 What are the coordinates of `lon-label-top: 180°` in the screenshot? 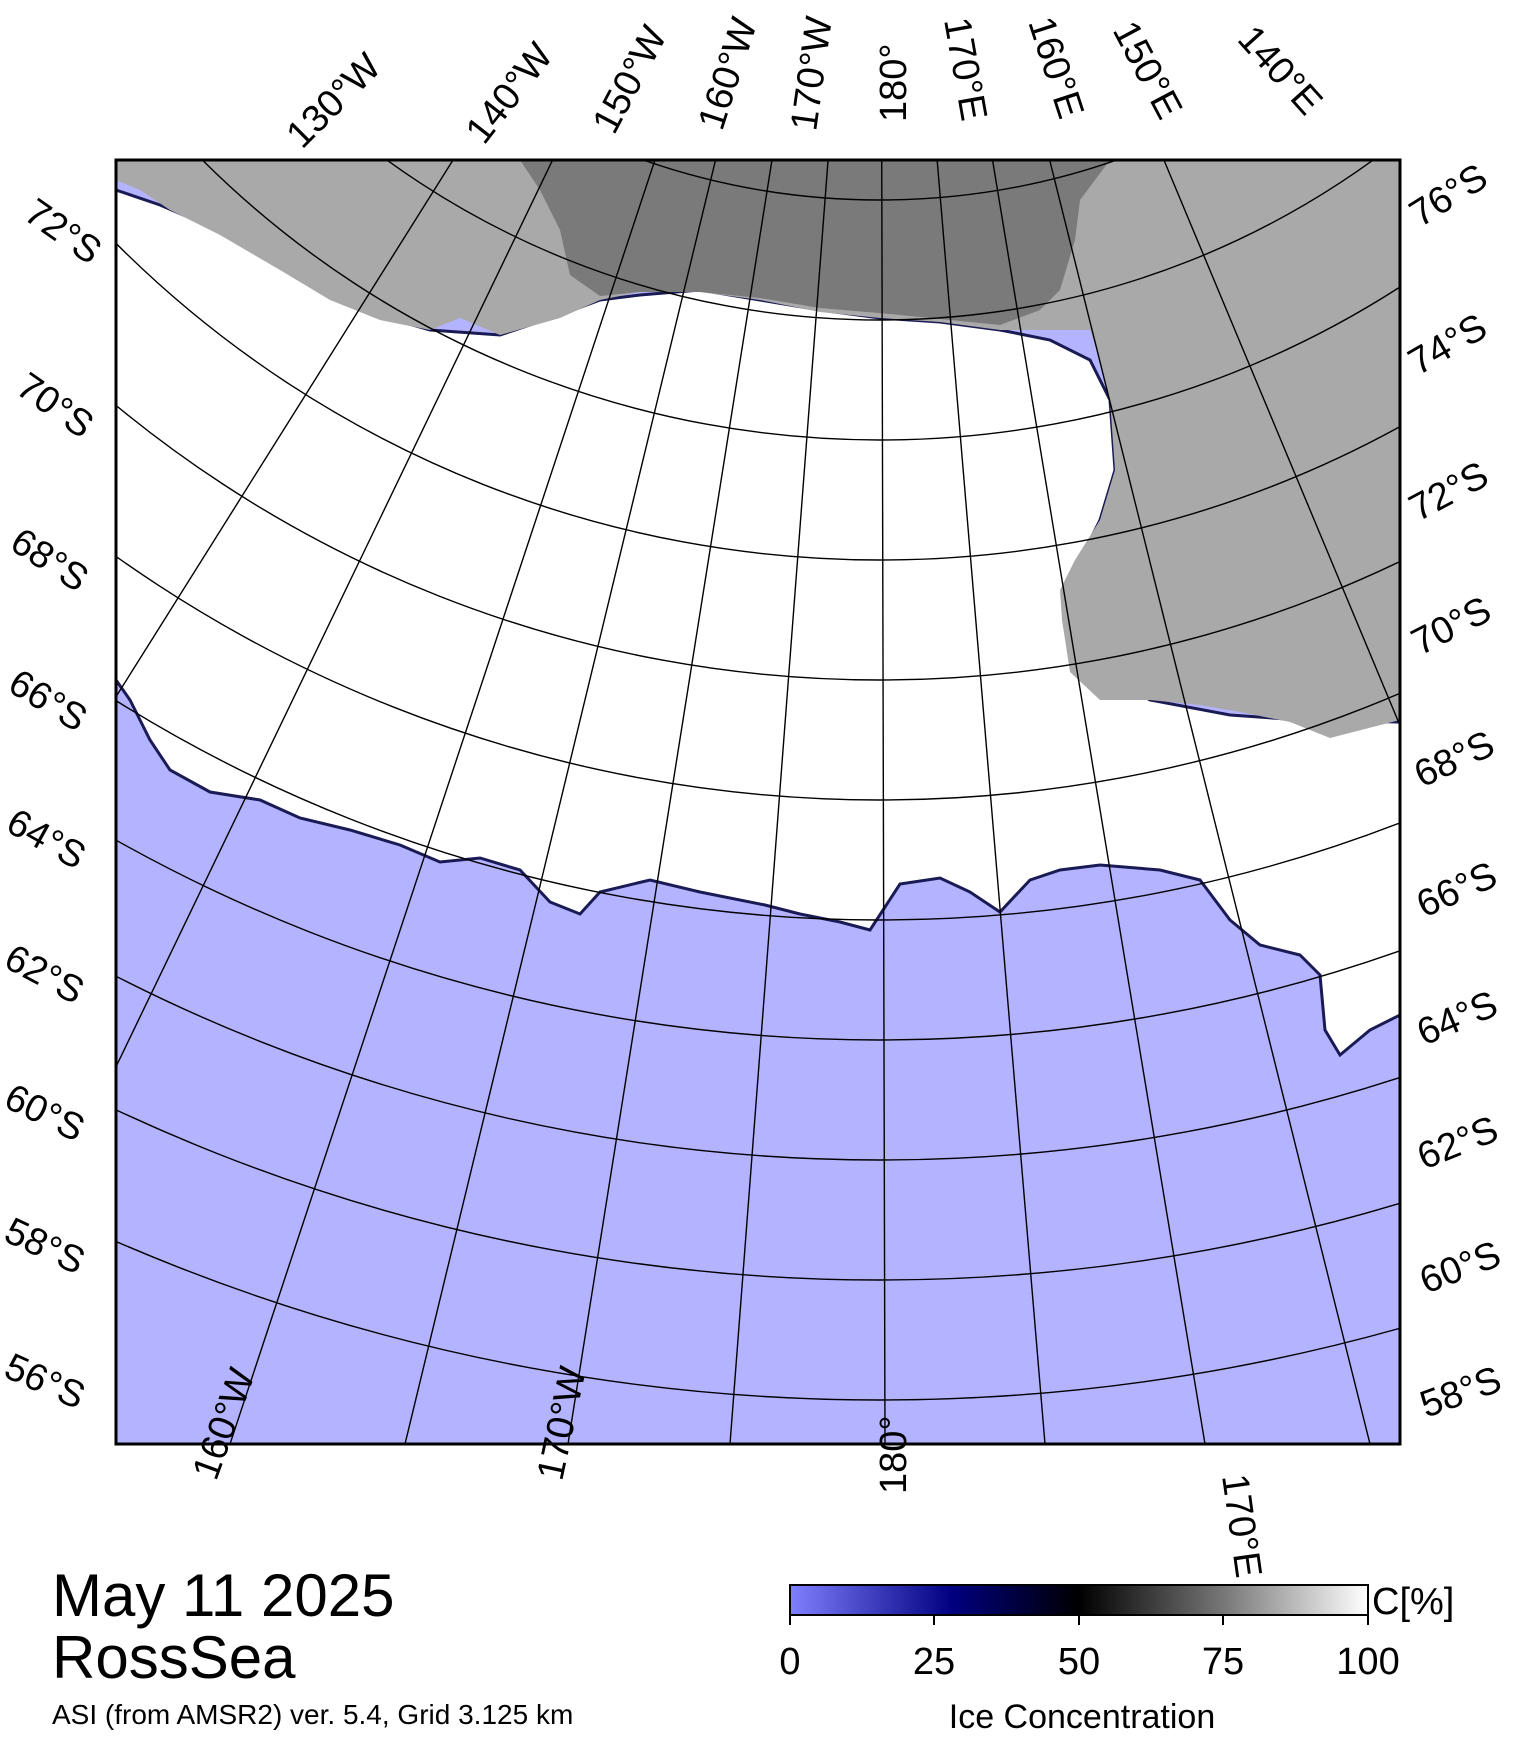 It's located at (894, 82).